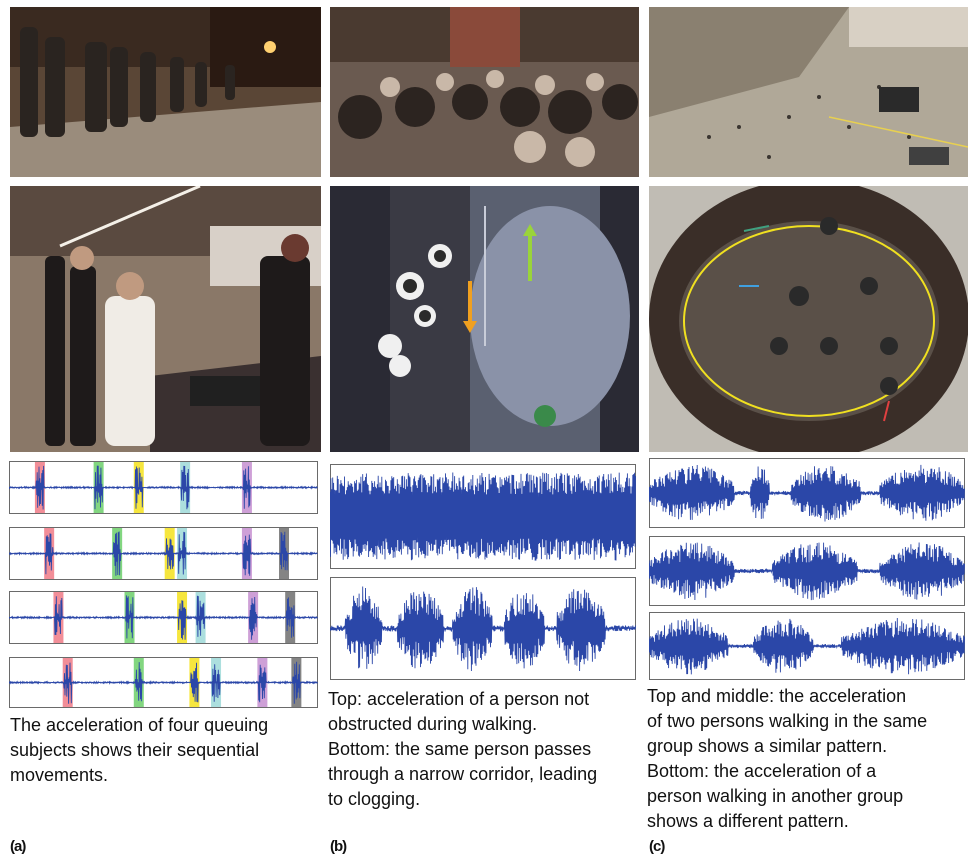 The width and height of the screenshot is (972, 865). What do you see at coordinates (338, 846) in the screenshot?
I see `panel-label-b: (b)` at bounding box center [338, 846].